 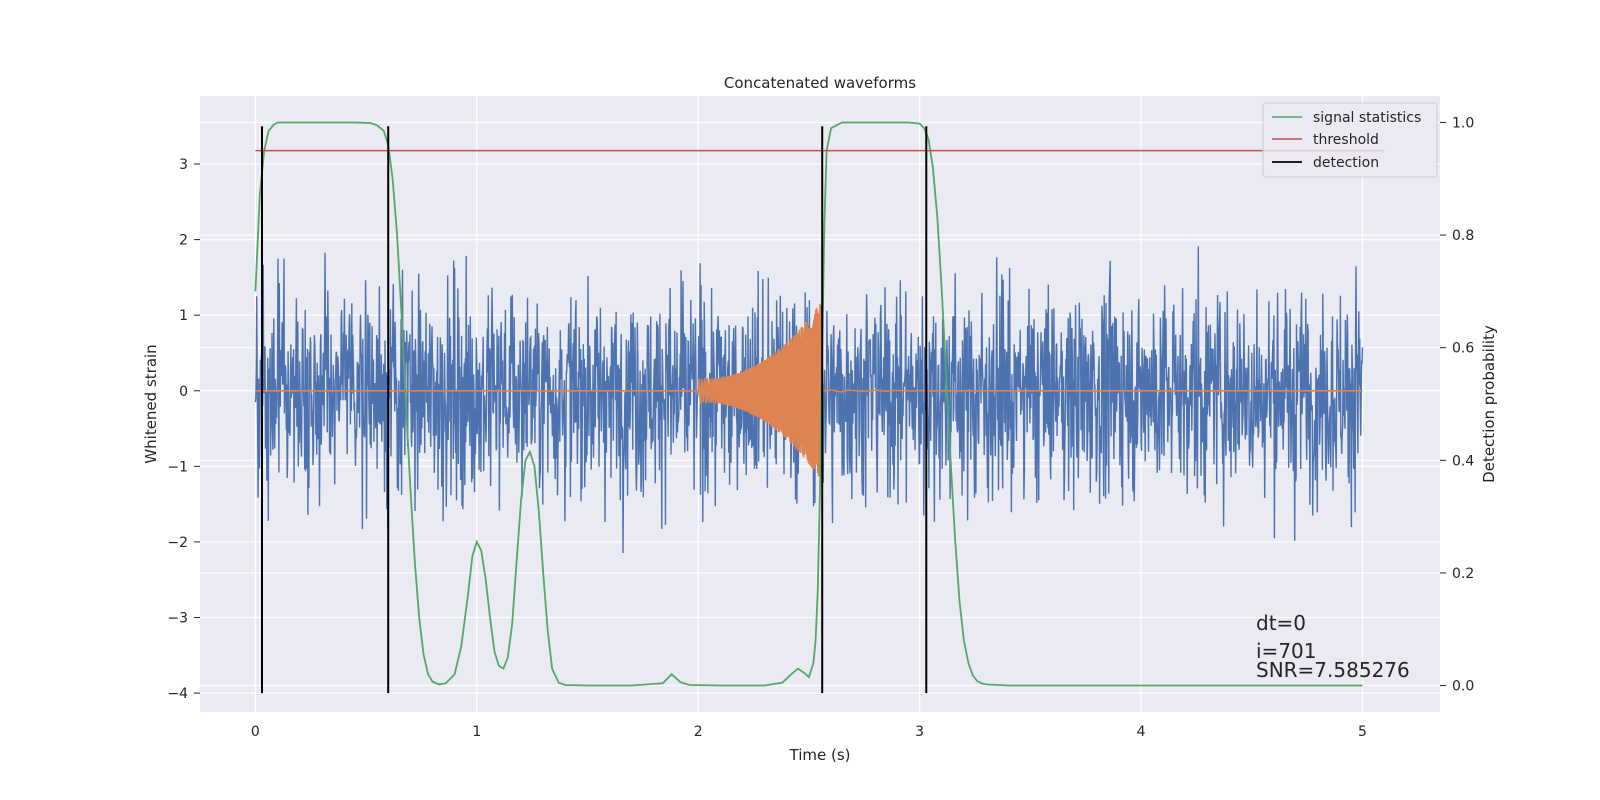 What do you see at coordinates (183, 429) in the screenshot?
I see `y-tick-labels: −4 −3 −2 −1 0 1 2 3` at bounding box center [183, 429].